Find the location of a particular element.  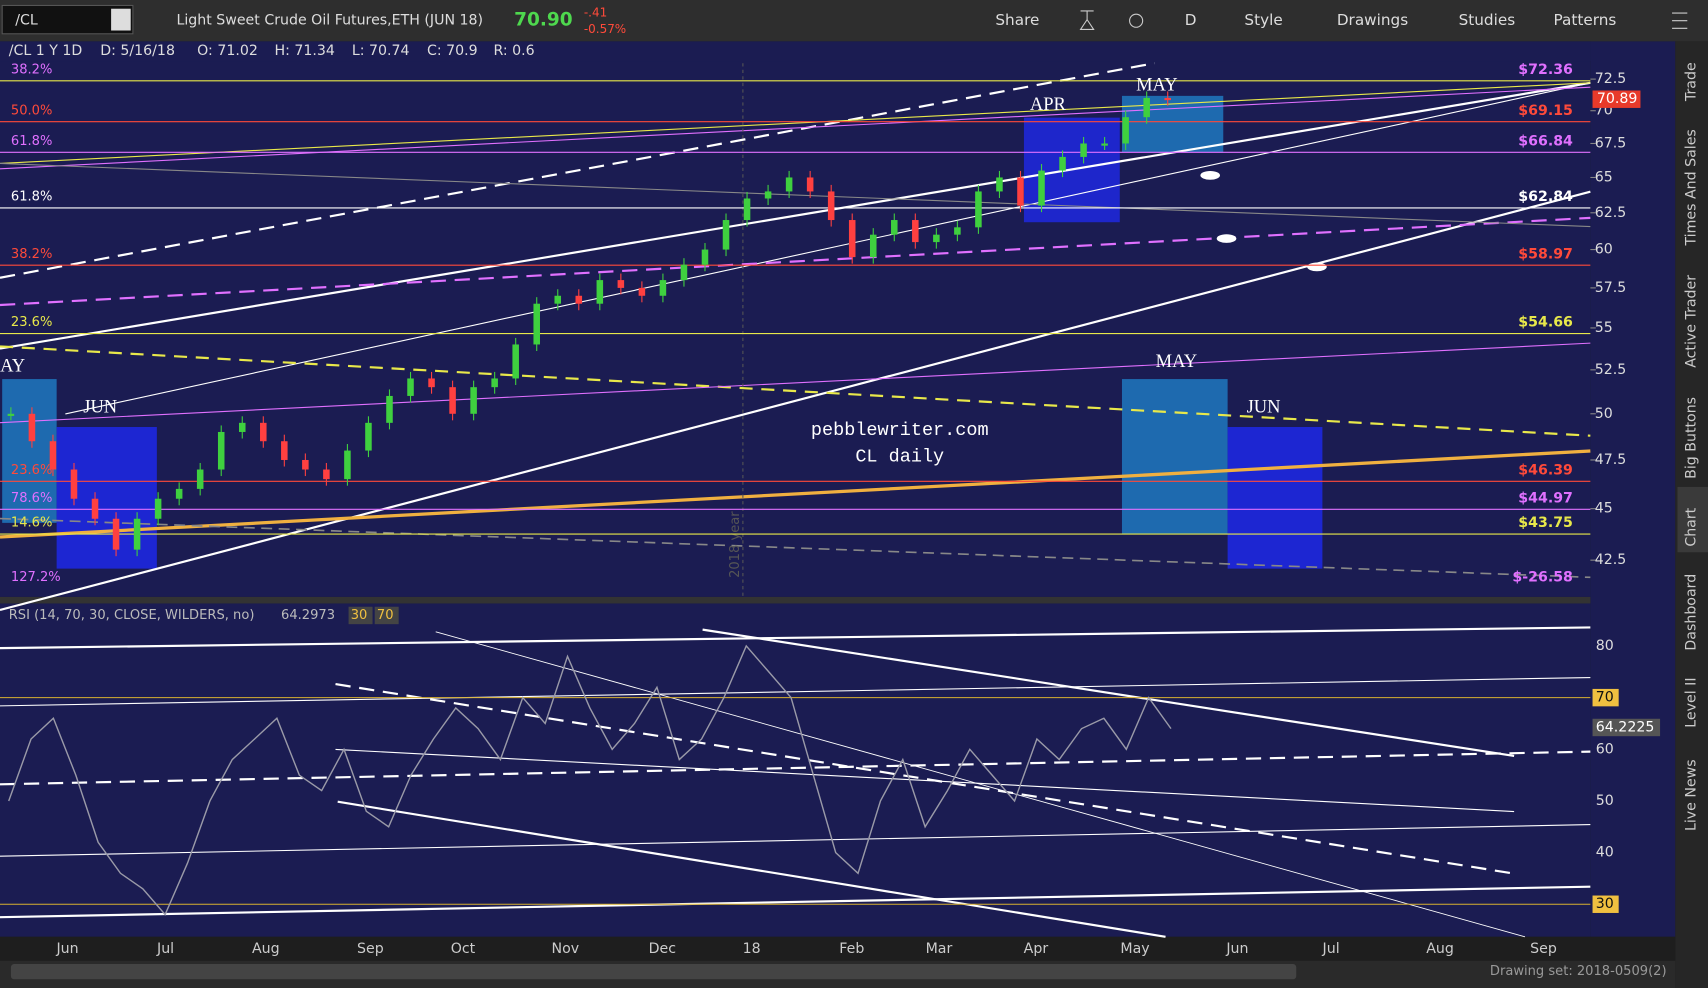

toolbar-button: Share is located at coordinates (1017, 20).